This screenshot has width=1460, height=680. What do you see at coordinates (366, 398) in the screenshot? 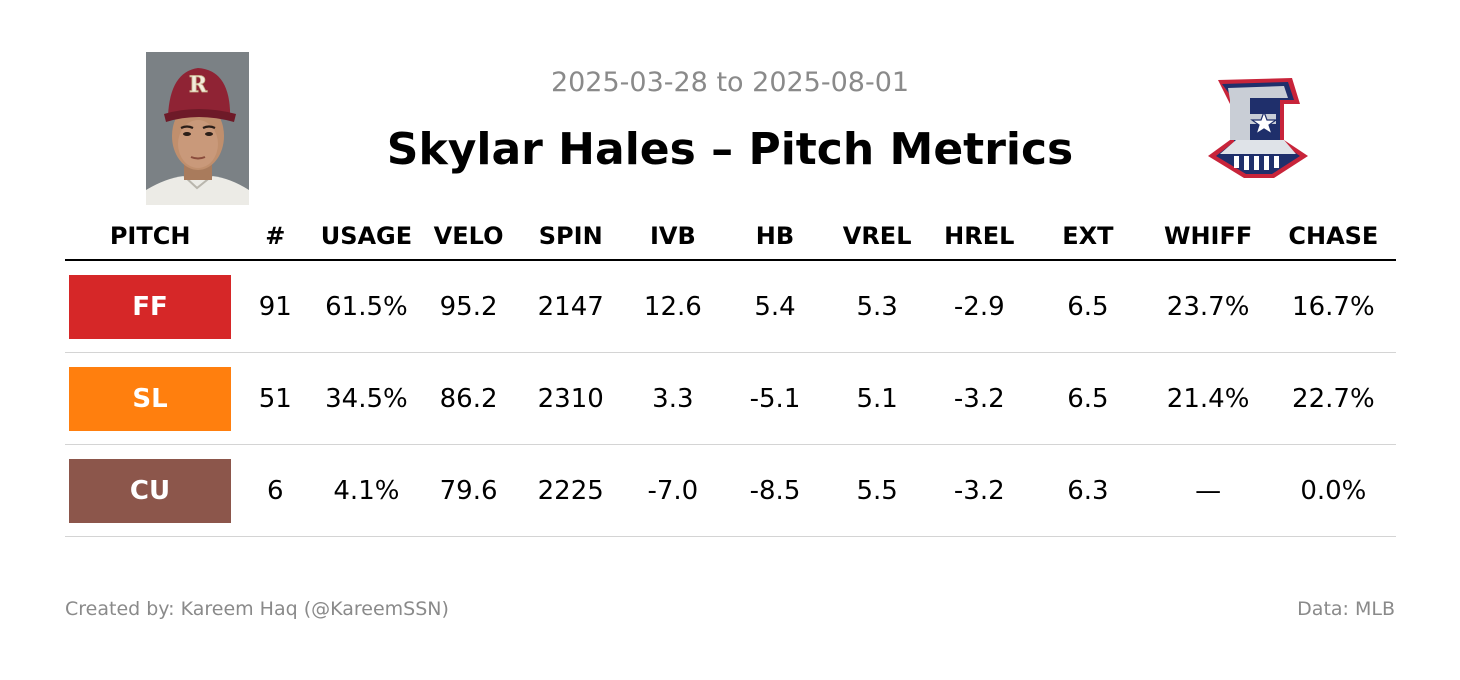
I see `usage-cell: 34.5%` at bounding box center [366, 398].